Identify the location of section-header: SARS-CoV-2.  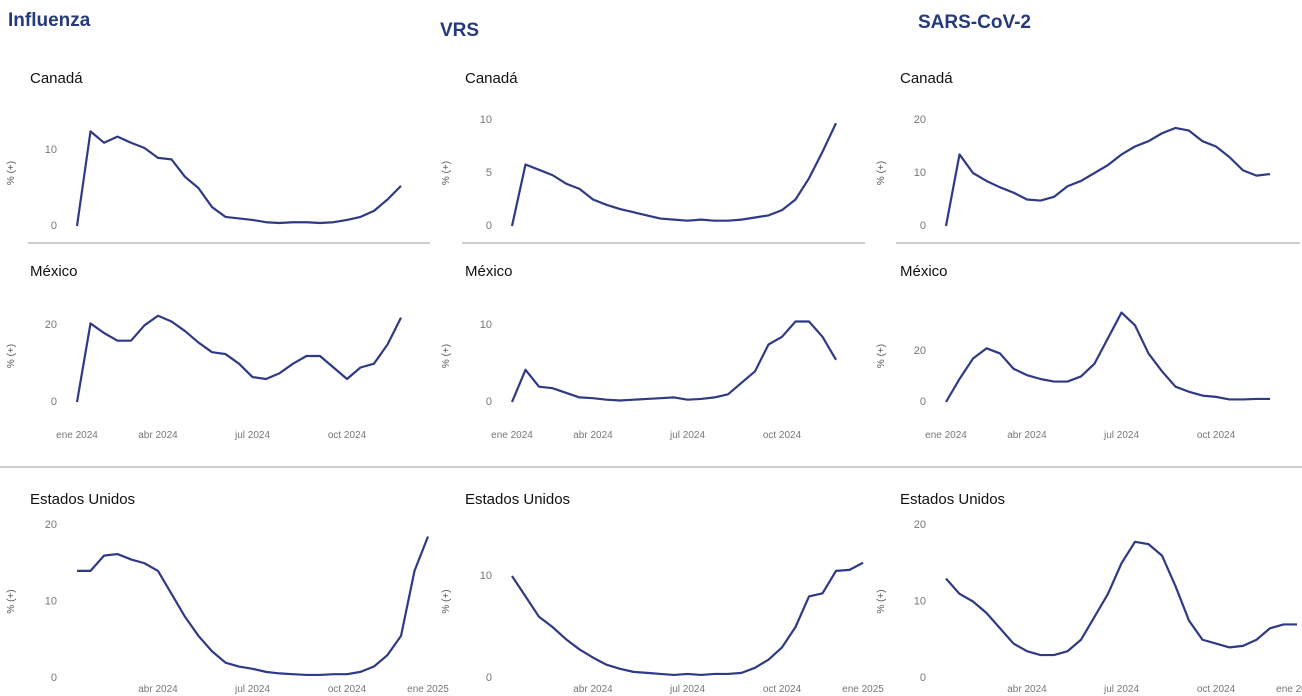
(974, 22).